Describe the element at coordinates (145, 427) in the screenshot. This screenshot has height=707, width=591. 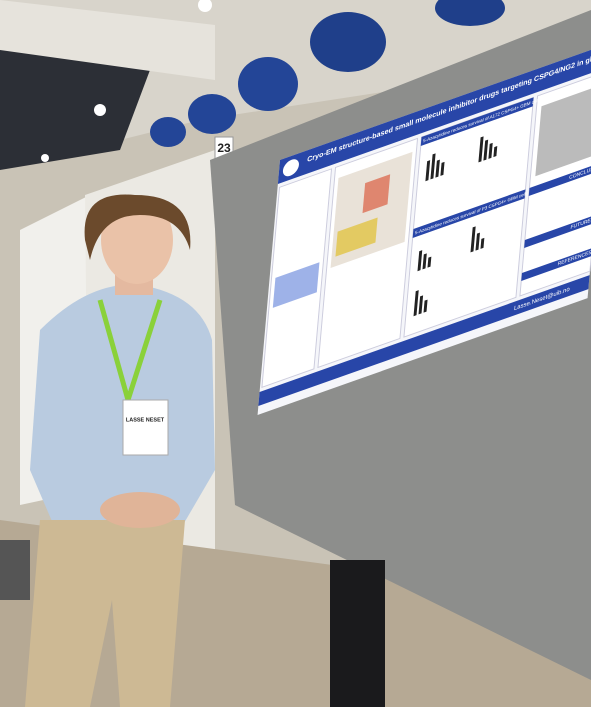
I see `badge` at that location.